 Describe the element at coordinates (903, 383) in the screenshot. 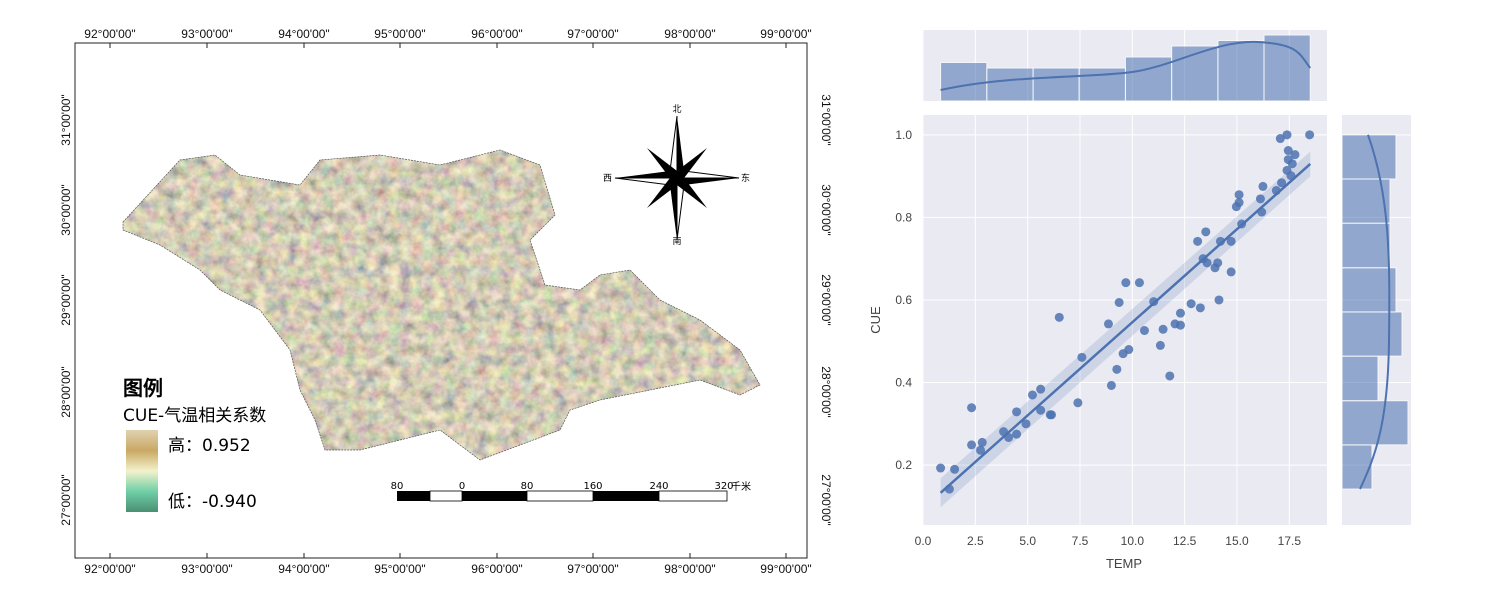

I see `y-tick-label: 0.4` at that location.